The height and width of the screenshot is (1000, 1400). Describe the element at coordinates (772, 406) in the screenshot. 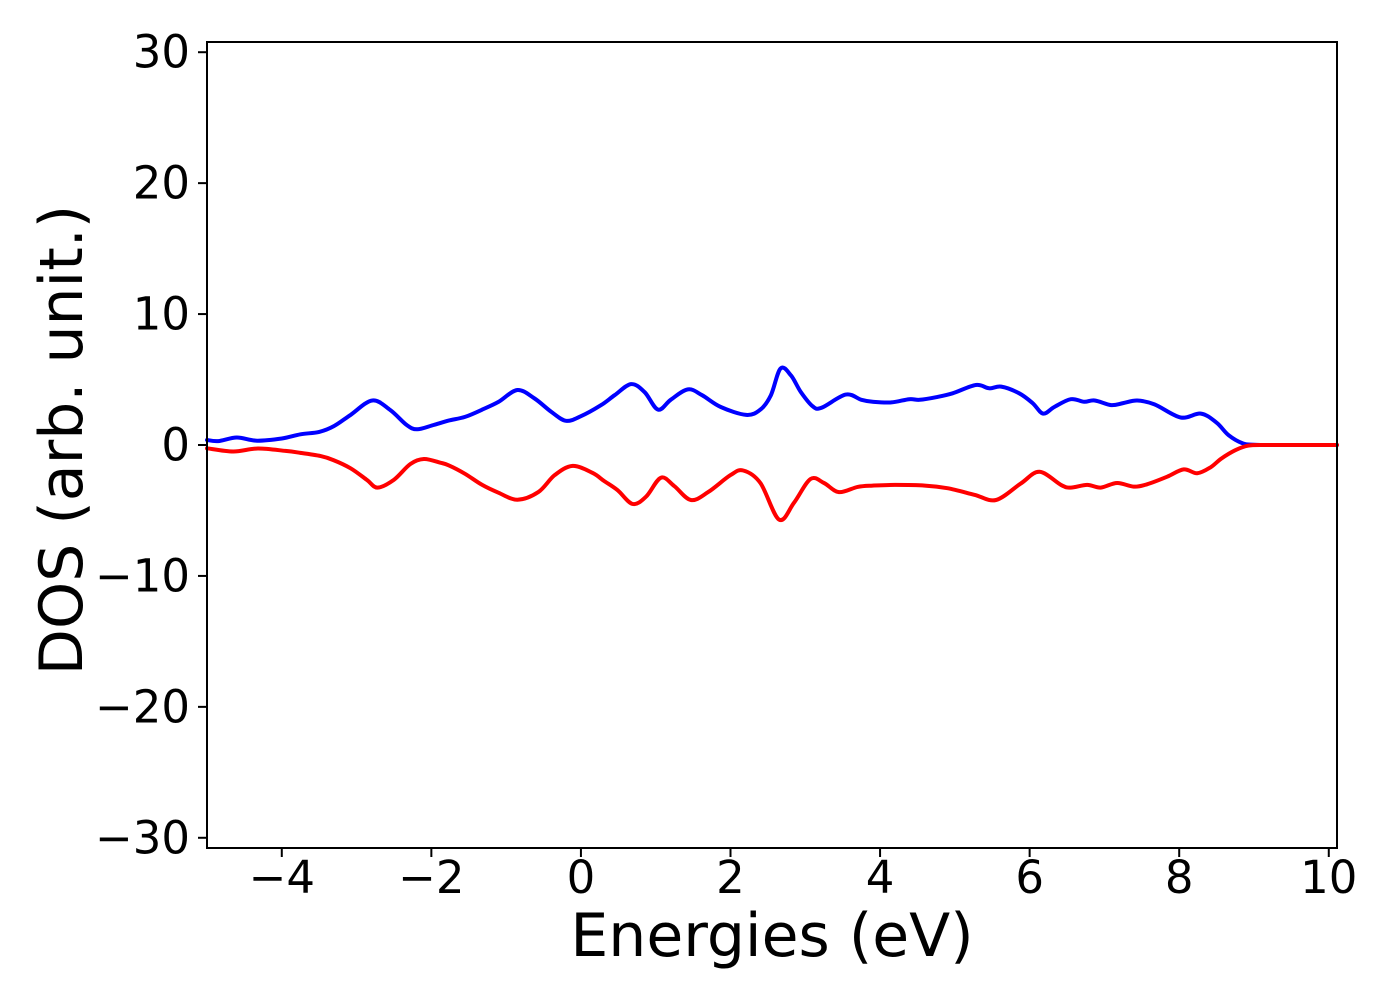

I see `blue-curve` at that location.